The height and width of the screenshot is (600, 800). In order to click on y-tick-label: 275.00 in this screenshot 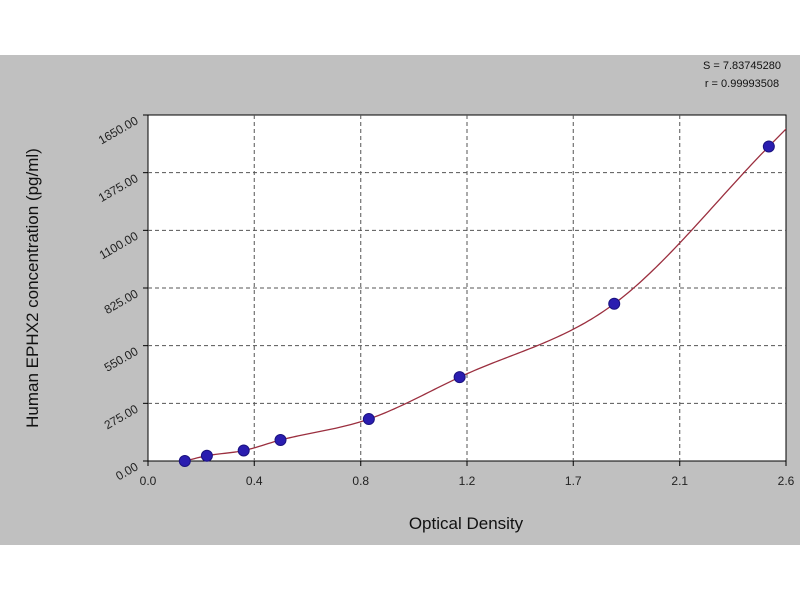, I will do `click(121, 417)`.